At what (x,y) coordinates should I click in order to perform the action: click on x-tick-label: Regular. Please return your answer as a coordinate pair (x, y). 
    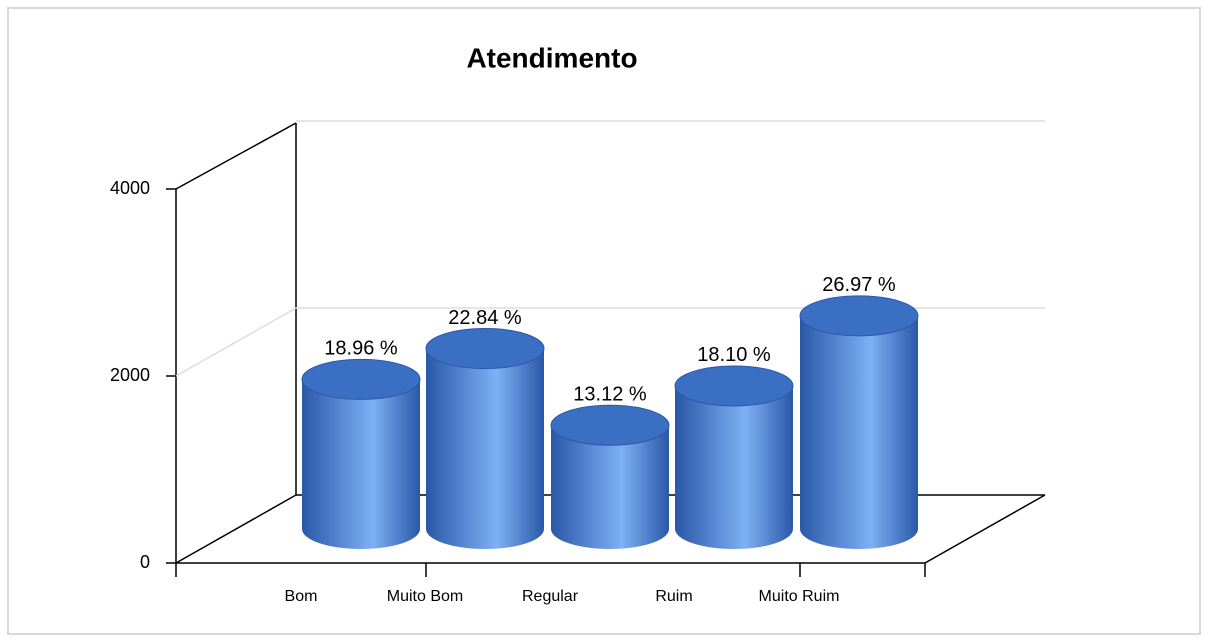
    Looking at the image, I should click on (550, 596).